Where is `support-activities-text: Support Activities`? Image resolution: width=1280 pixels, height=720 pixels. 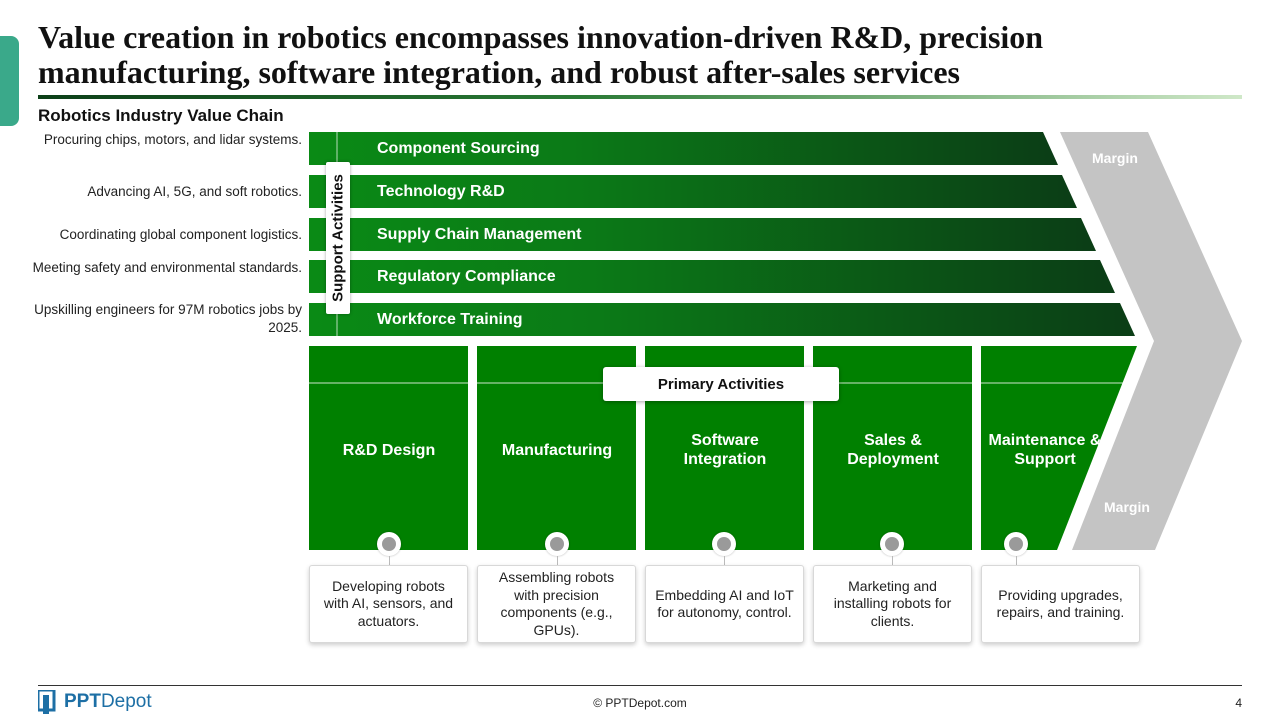 support-activities-text: Support Activities is located at coordinates (338, 238).